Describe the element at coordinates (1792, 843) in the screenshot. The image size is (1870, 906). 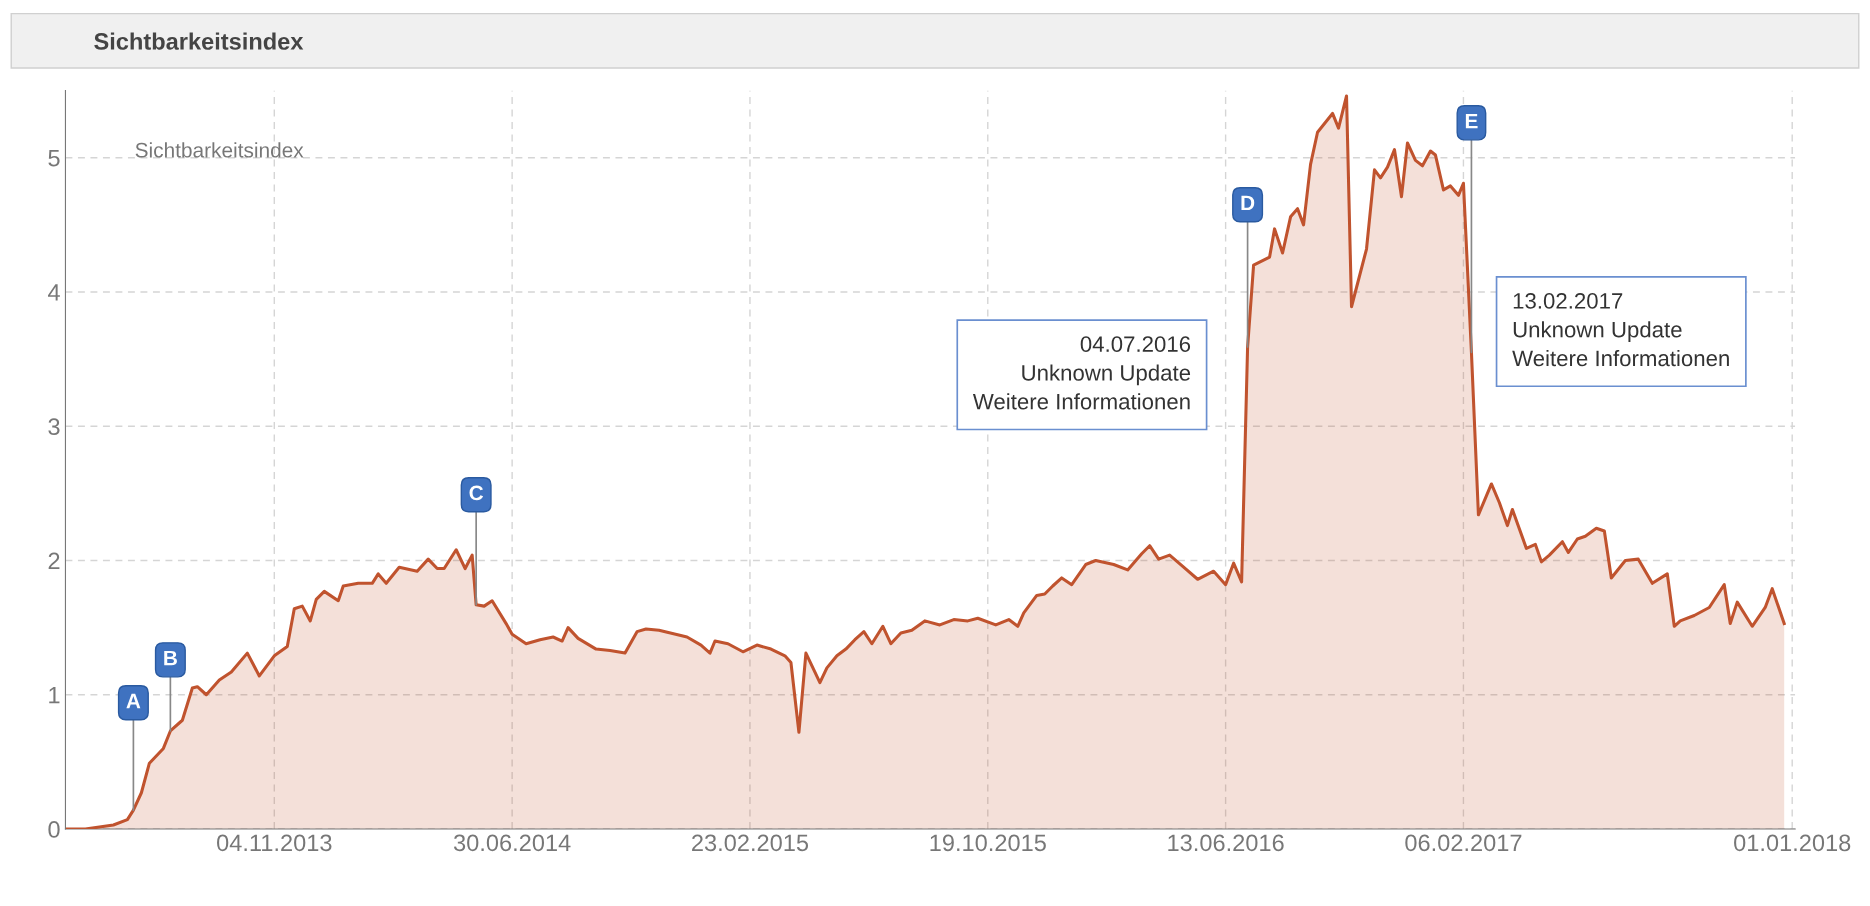
I see `x-tick-label: 01.01.2018` at that location.